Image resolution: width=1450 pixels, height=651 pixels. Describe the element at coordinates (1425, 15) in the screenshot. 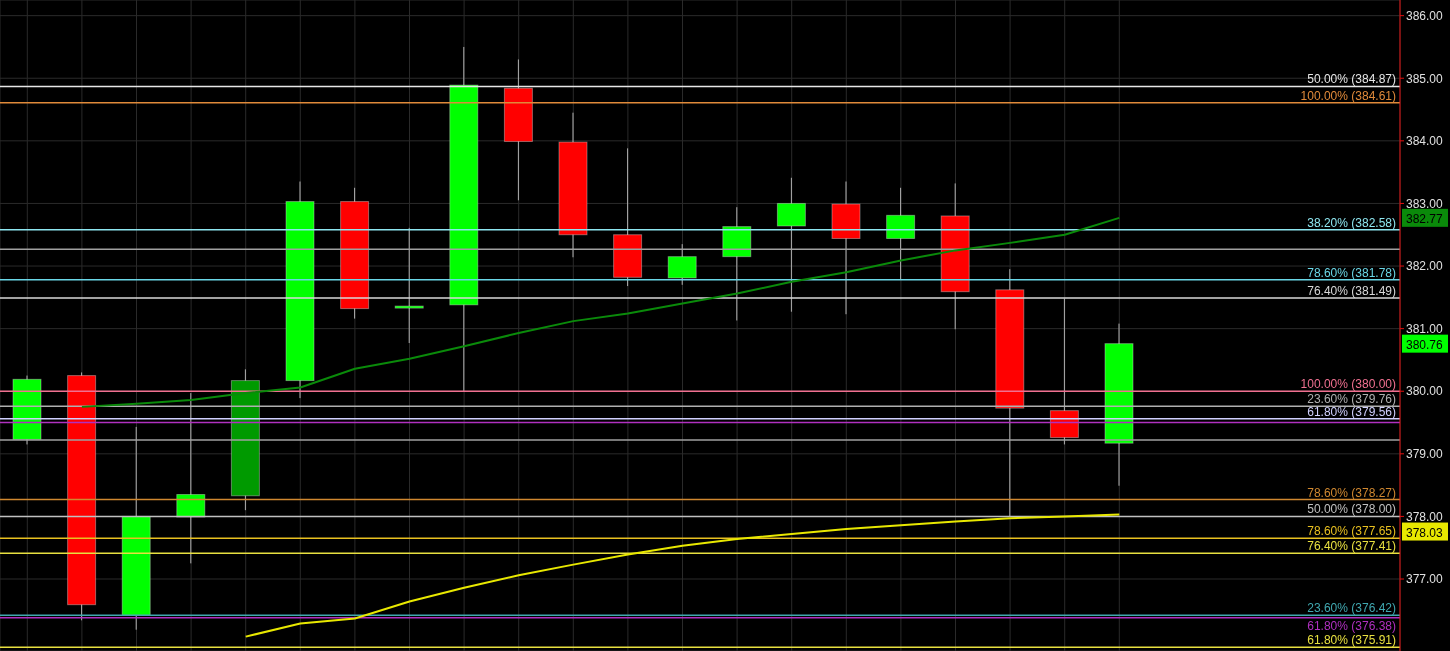

I see `y-tick-label: 386.00` at that location.